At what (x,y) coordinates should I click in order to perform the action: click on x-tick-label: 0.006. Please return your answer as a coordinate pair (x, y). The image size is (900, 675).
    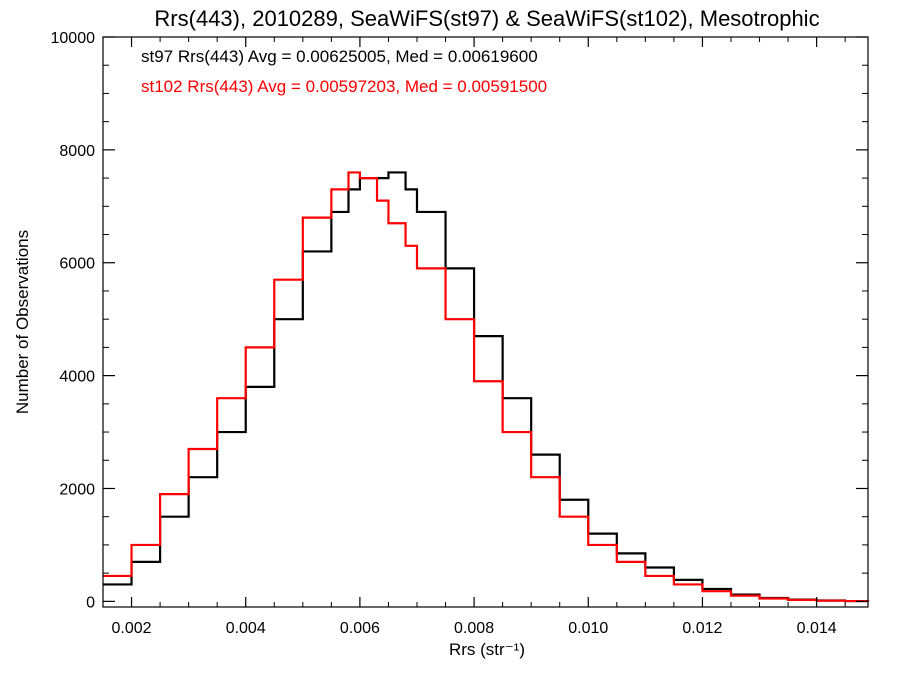
    Looking at the image, I should click on (360, 628).